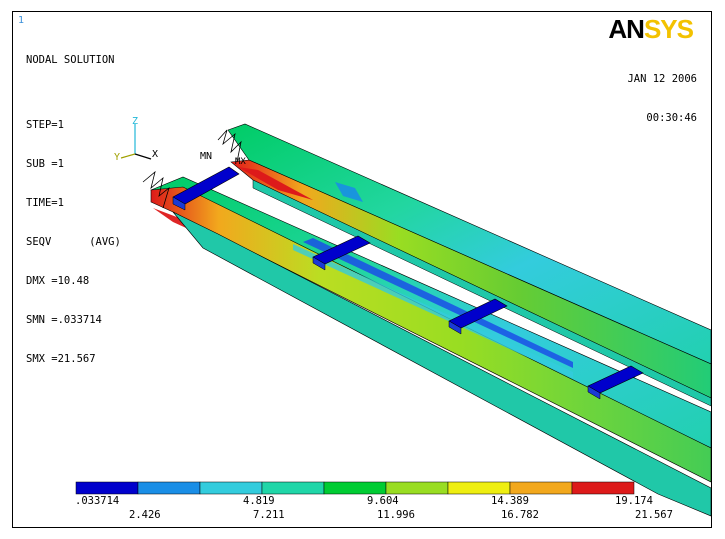 The width and height of the screenshot is (725, 539). Describe the element at coordinates (70, 60) in the screenshot. I see `info-line: NODAL SOLUTION` at that location.